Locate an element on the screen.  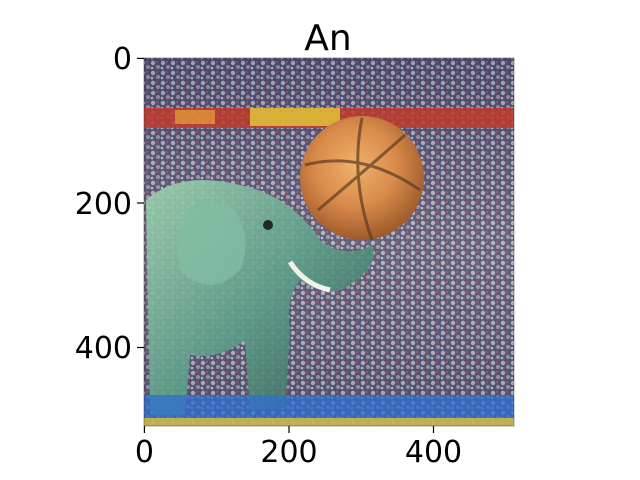
y-axis is located at coordinates (140, 203).